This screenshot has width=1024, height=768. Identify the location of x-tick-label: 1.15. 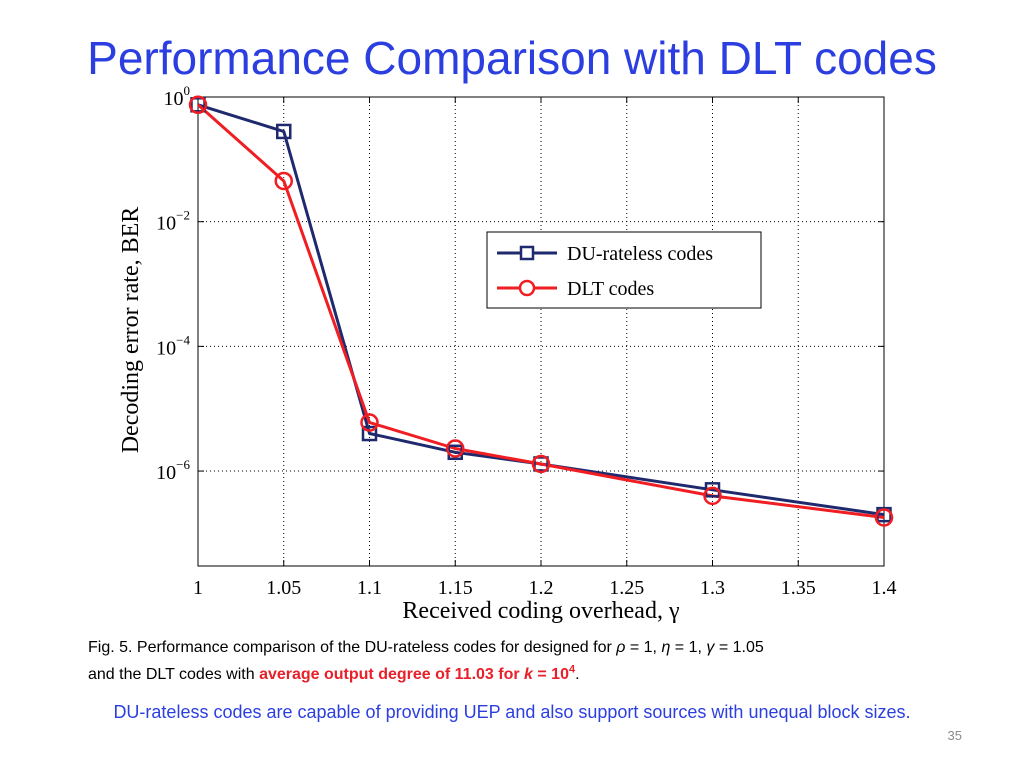
(455, 588).